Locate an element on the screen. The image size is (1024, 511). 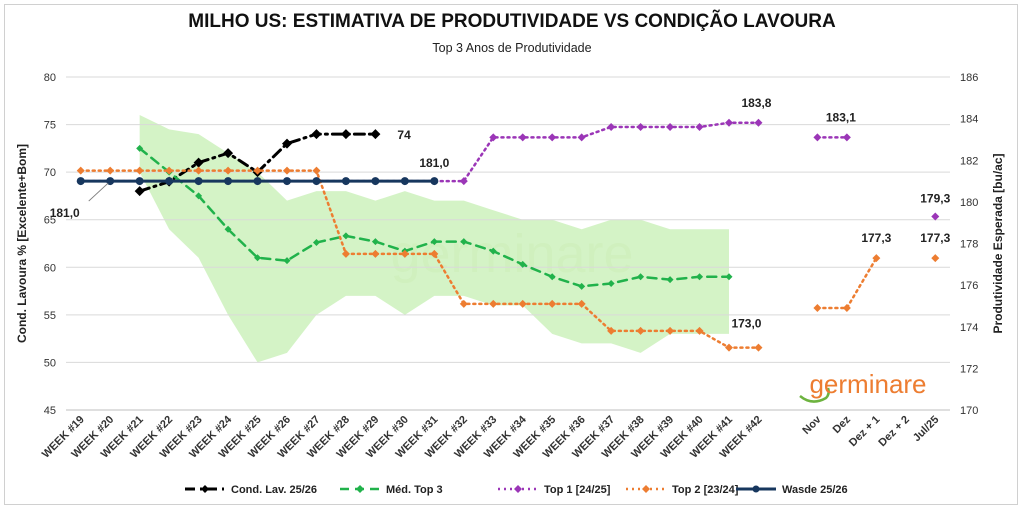
y-left-tick-label: 65 is located at coordinates (50, 221).